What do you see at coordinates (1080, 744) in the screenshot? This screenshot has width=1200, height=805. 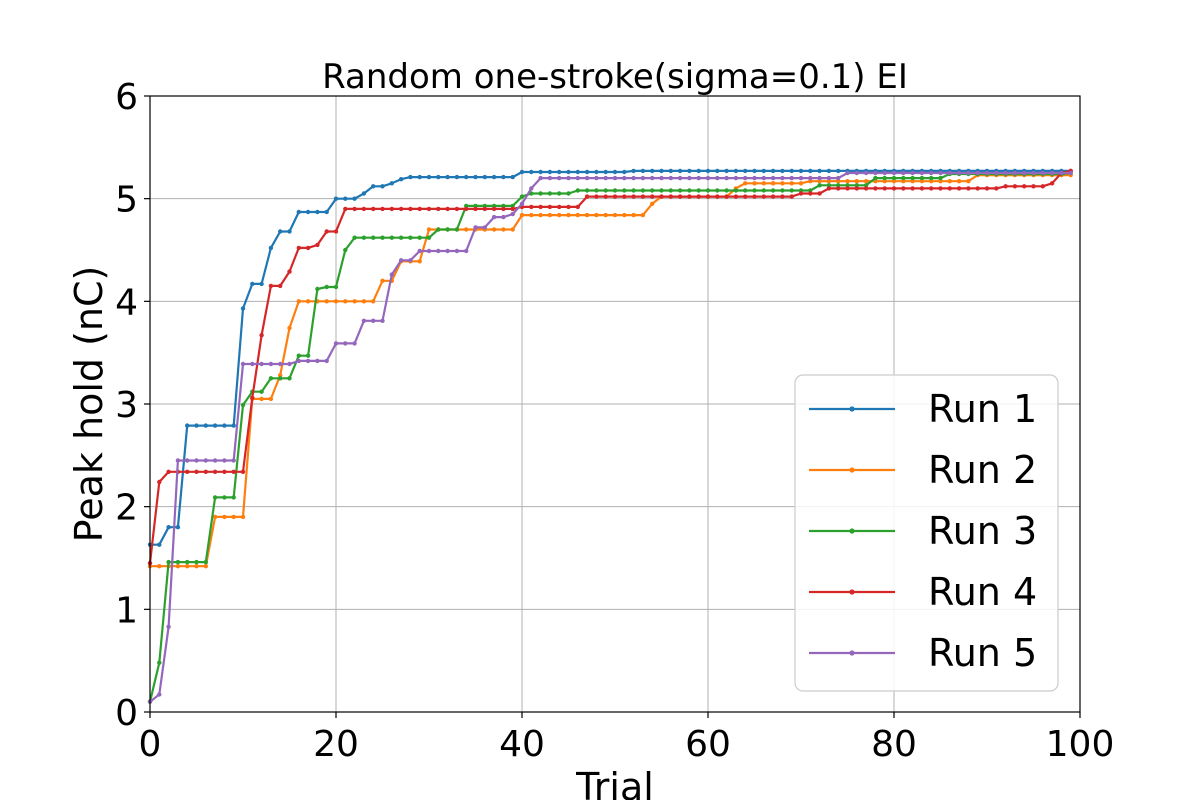 I see `x-tick-label: 100` at bounding box center [1080, 744].